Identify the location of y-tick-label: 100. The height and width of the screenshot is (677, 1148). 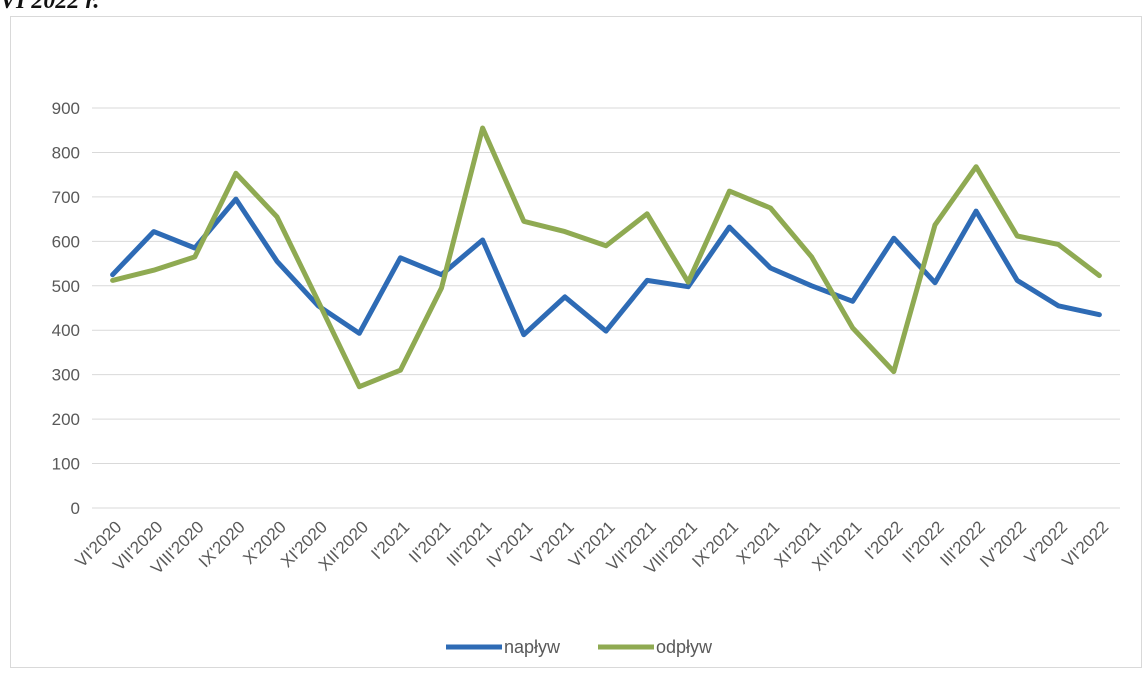
(66, 464).